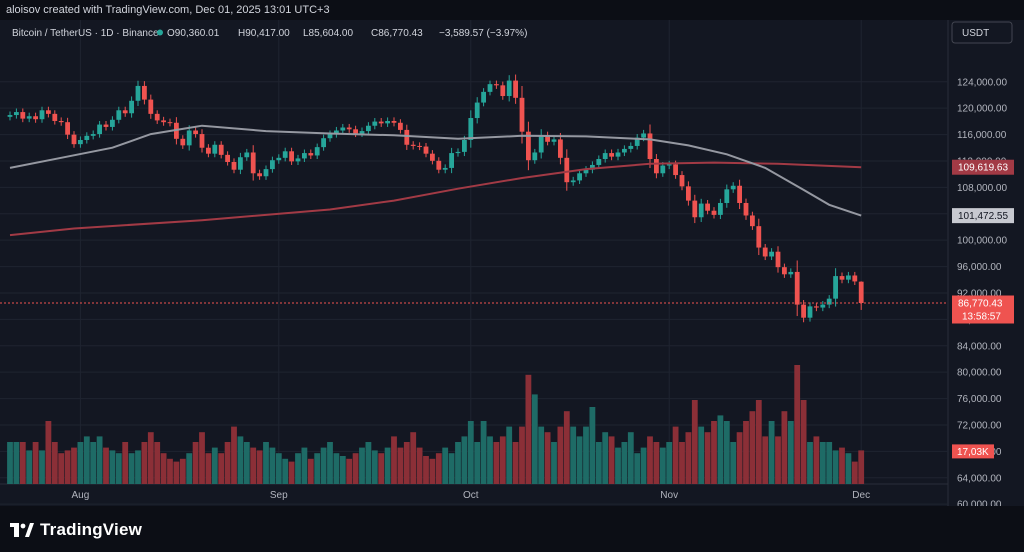 This screenshot has width=1024, height=552. I want to click on ma200-price-label: 109,619.63, so click(983, 167).